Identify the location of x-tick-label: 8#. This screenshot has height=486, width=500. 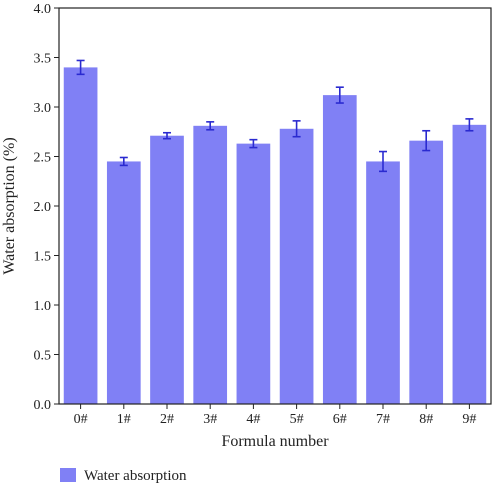
(426, 419).